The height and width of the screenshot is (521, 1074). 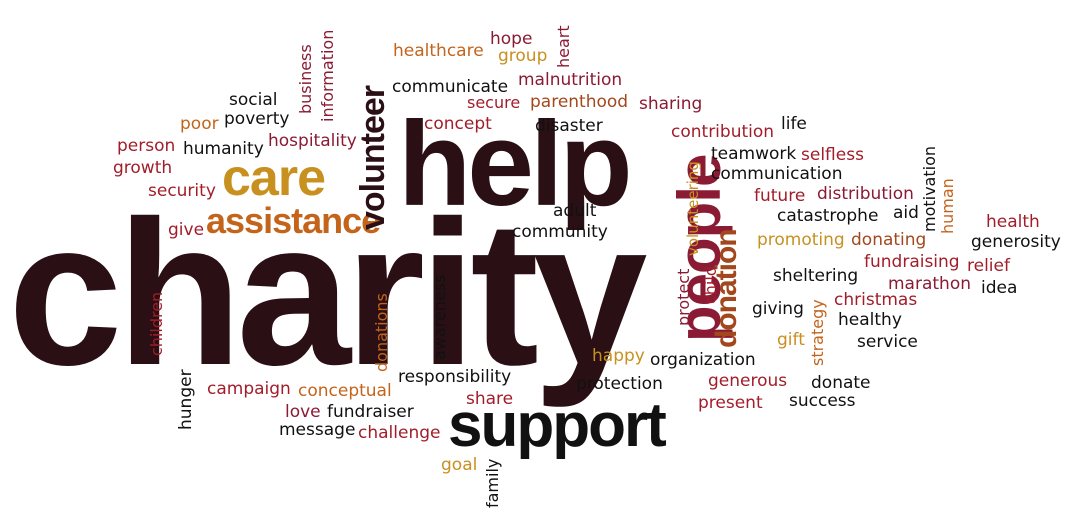 What do you see at coordinates (683, 297) in the screenshot?
I see `word-protect: protect` at bounding box center [683, 297].